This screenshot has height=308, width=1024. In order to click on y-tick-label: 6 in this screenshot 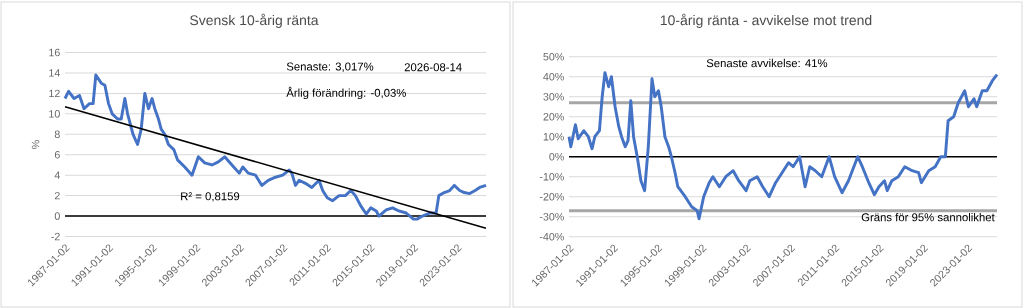, I will do `click(57, 154)`.